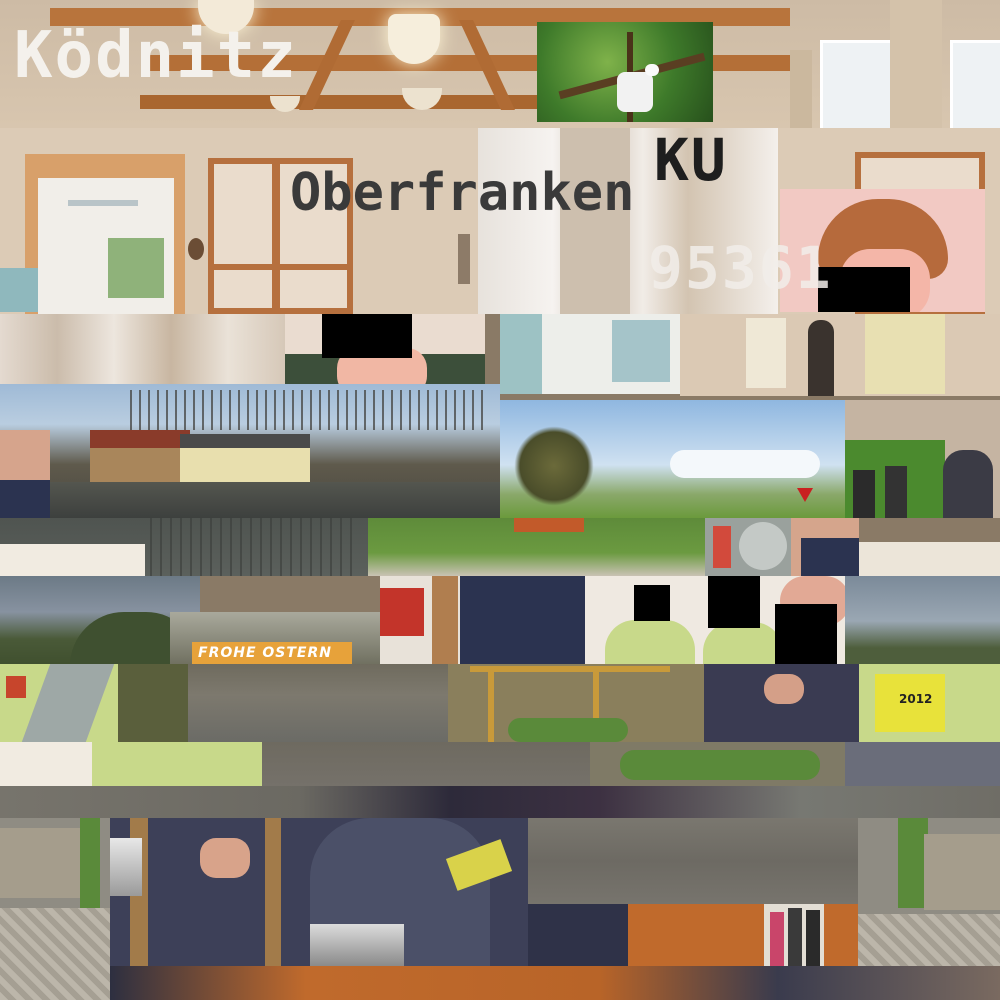  What do you see at coordinates (250, 451) in the screenshot?
I see `riverside-village-photo` at bounding box center [250, 451].